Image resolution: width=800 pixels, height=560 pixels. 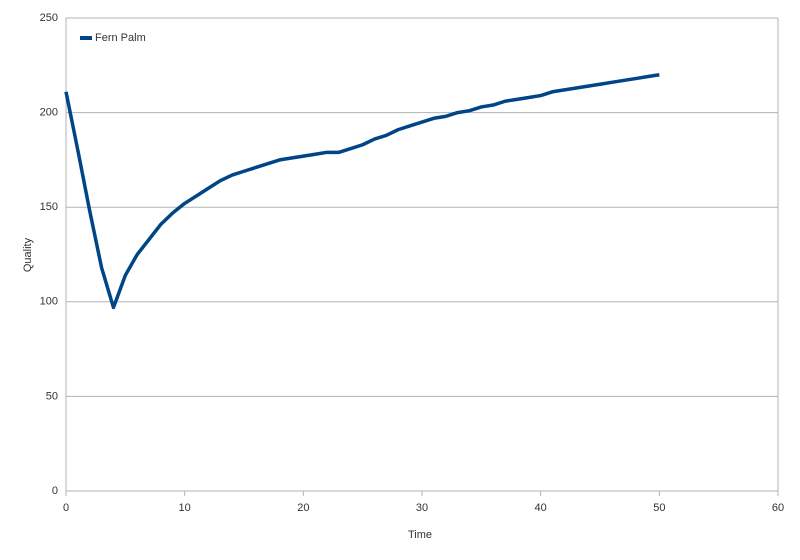 I want to click on x-tick-label: 10, so click(x=185, y=508).